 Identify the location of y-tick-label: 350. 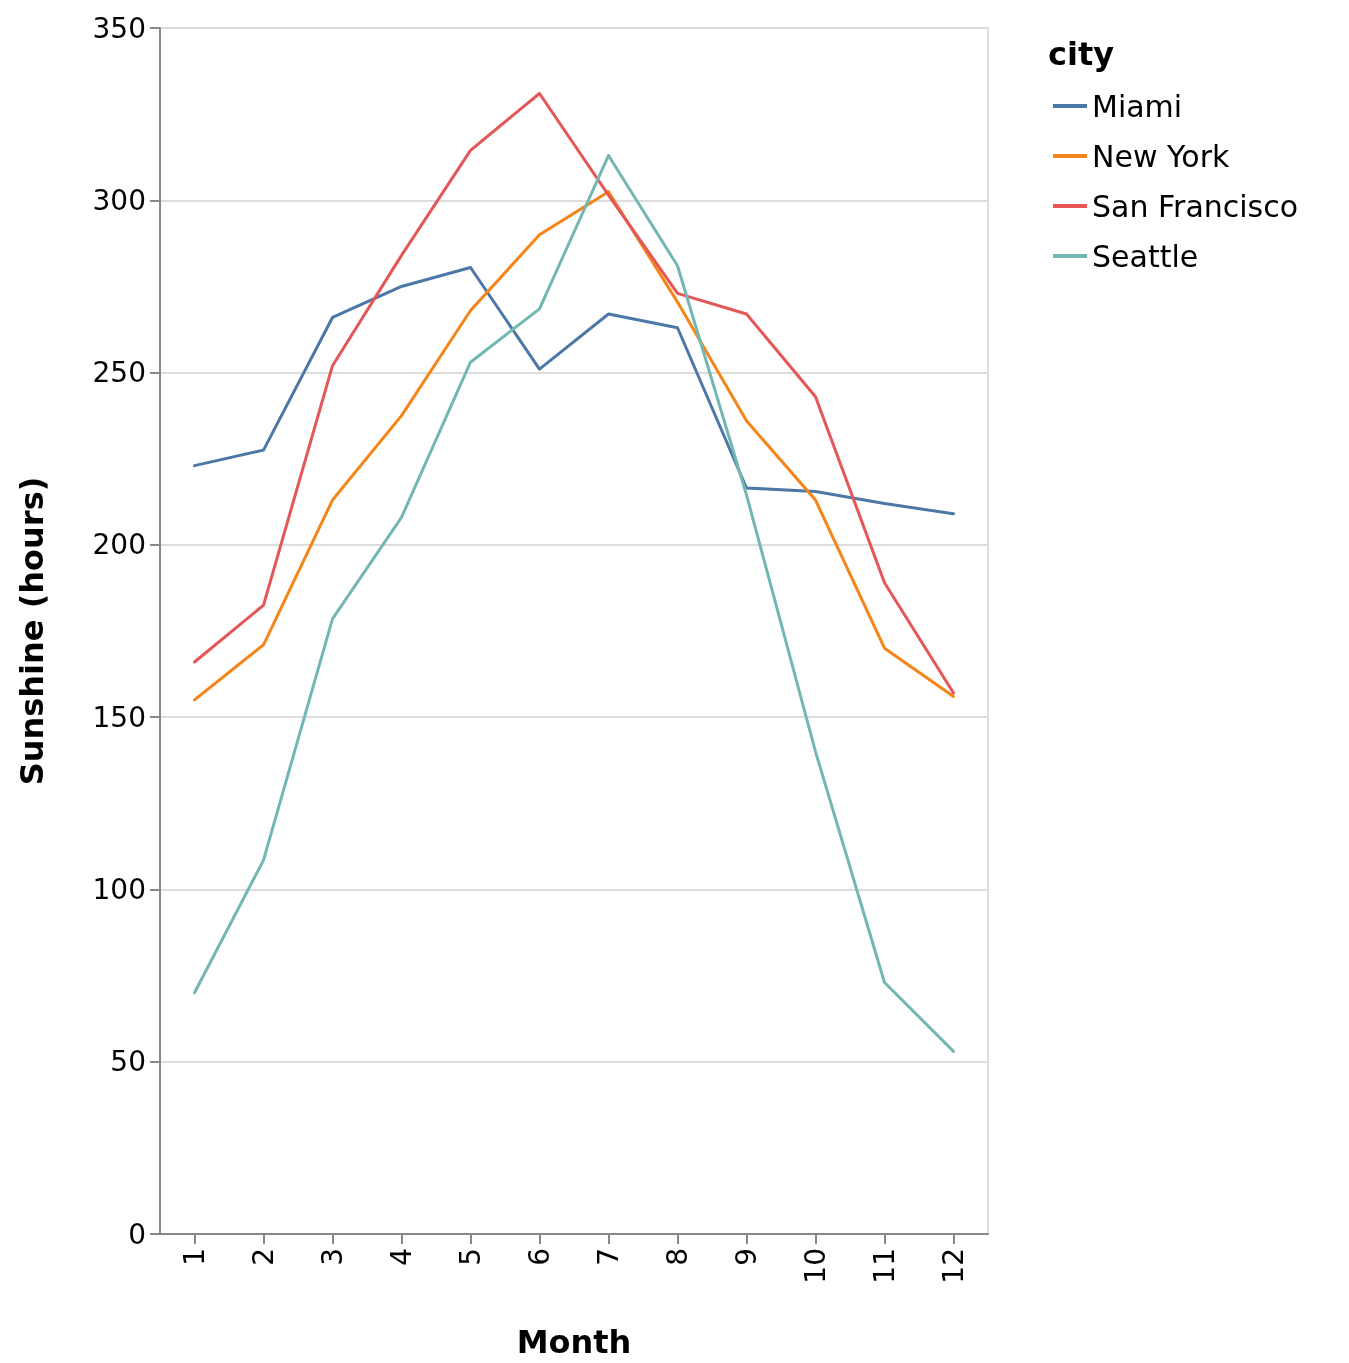
(119, 28).